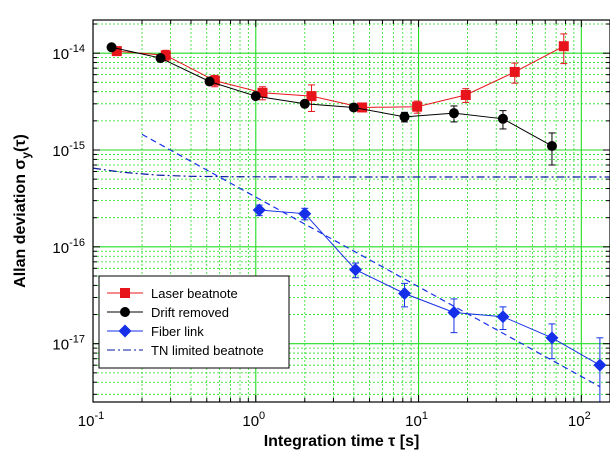 This screenshot has height=456, width=610. I want to click on x-tick-label: 10¹, so click(416, 420).